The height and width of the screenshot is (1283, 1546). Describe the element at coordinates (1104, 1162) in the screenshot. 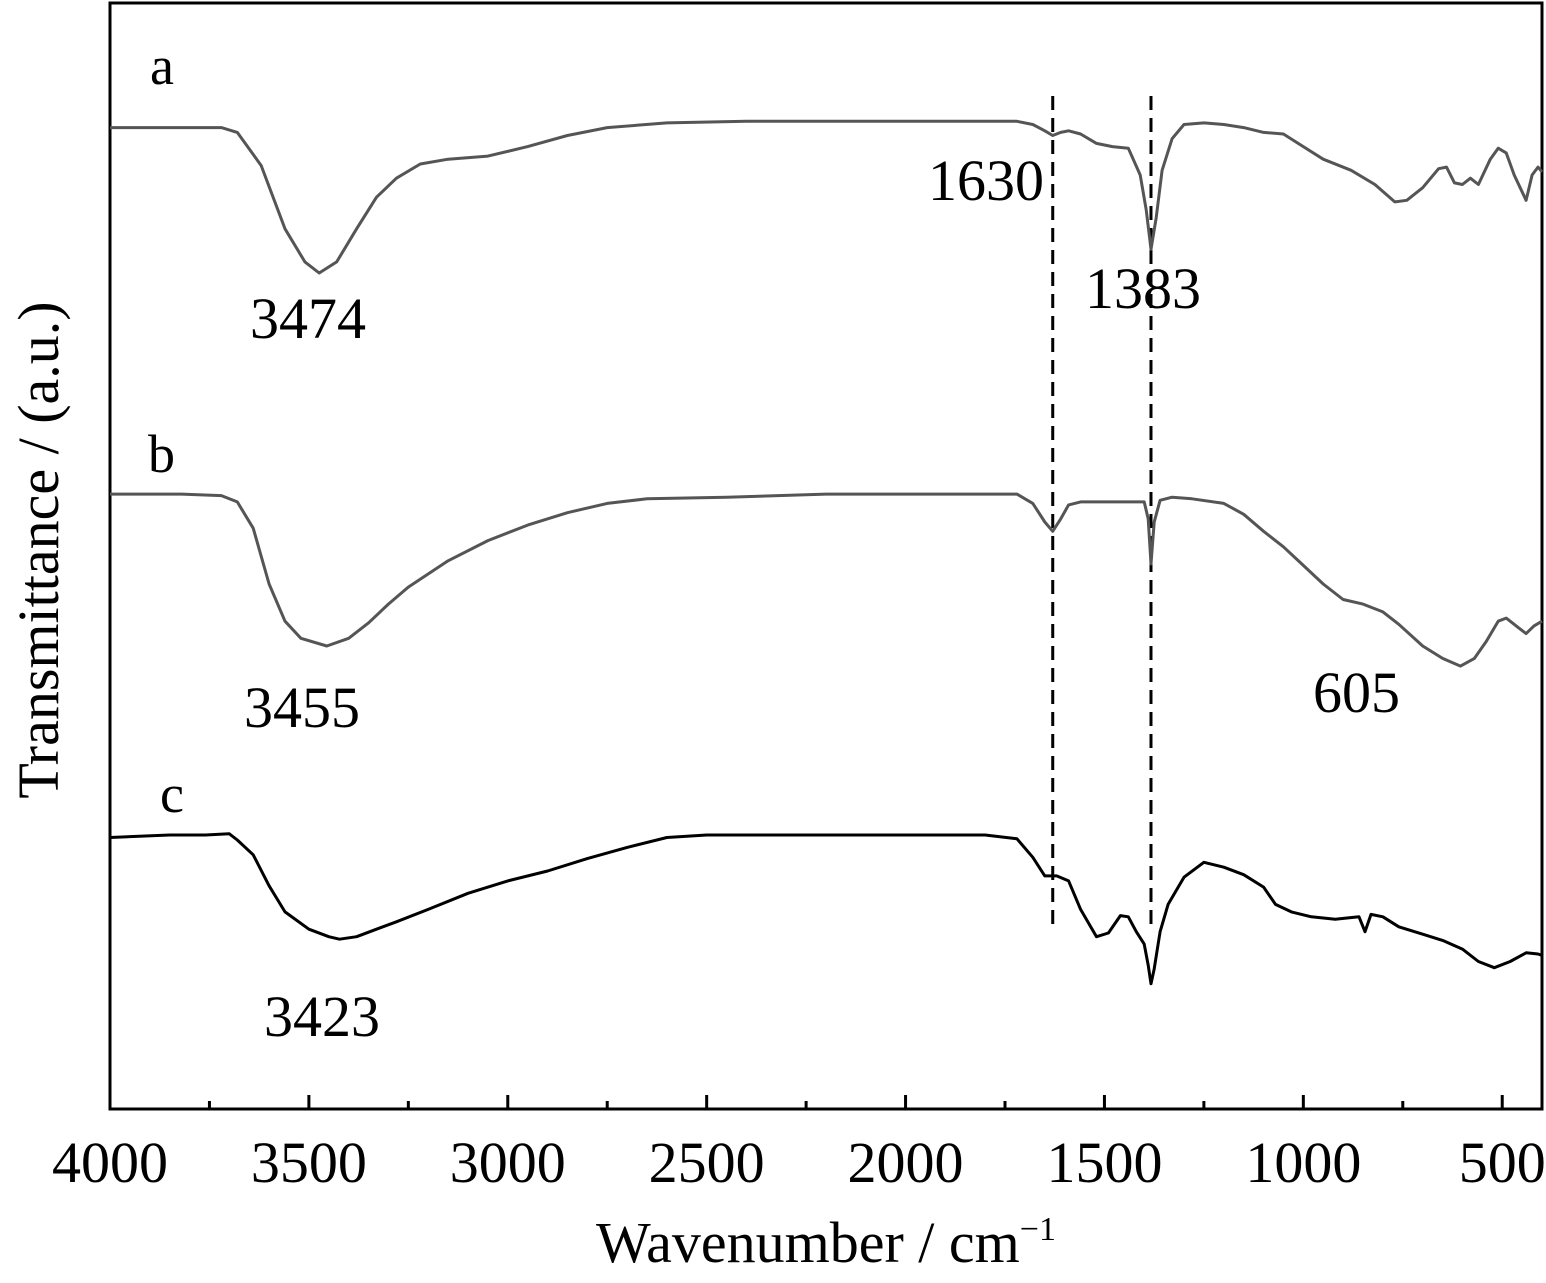

I see `x-tick-label-1500: 1500` at that location.